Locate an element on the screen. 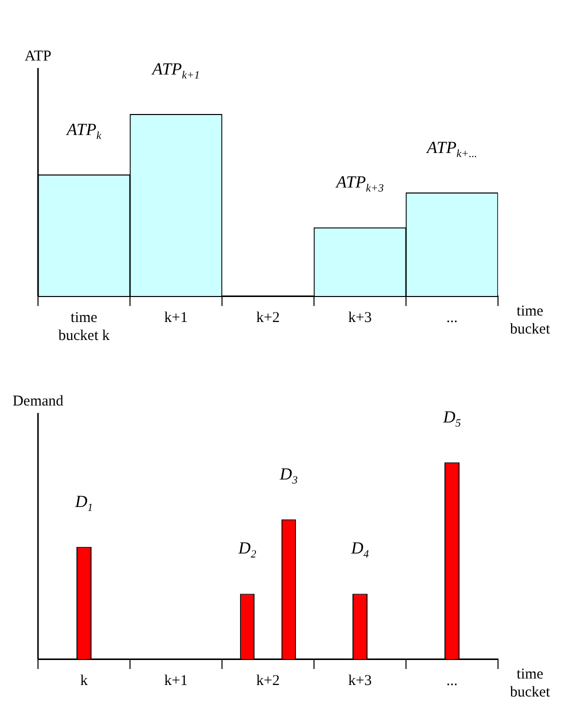  x-tick-label: time bucket k is located at coordinates (84, 327).